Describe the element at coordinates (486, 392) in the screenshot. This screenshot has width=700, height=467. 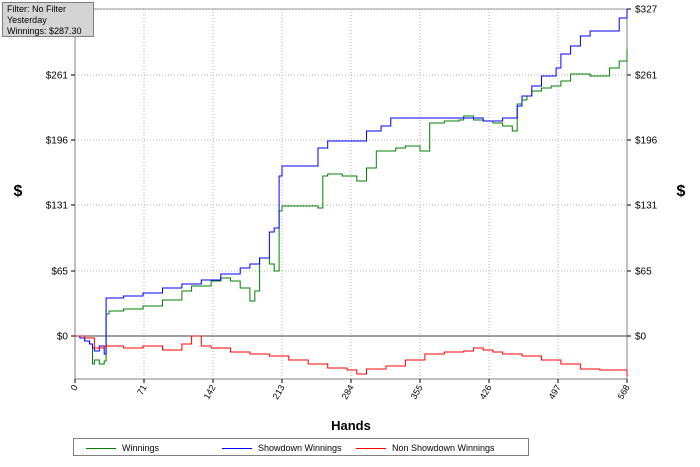
I see `x-tick-label: 426` at that location.